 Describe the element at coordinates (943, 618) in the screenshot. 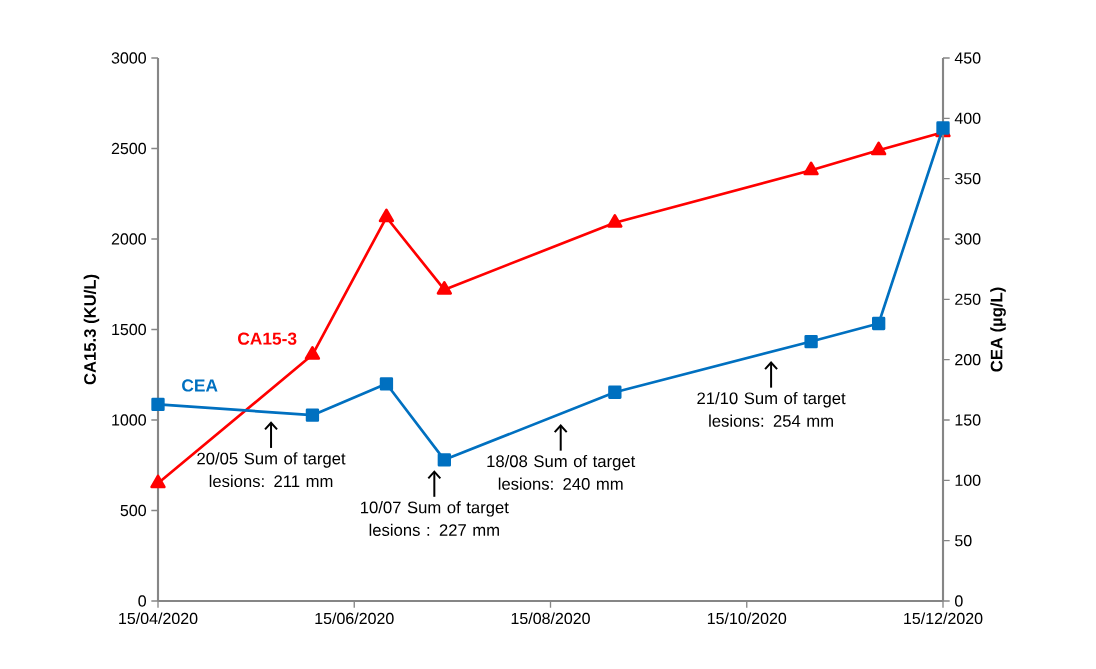

I see `x-tick-label: 15/12/2020` at that location.